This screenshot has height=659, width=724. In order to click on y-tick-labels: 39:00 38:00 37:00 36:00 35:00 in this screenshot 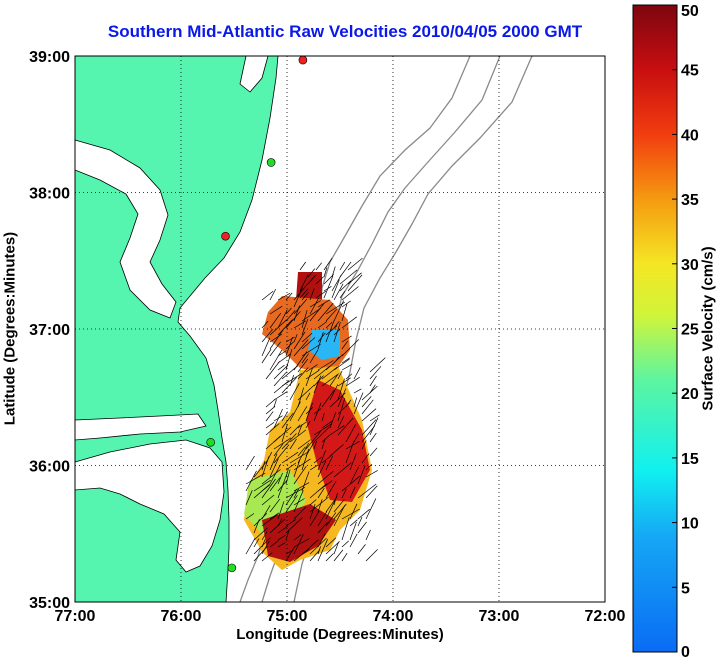, I will do `click(49, 330)`.